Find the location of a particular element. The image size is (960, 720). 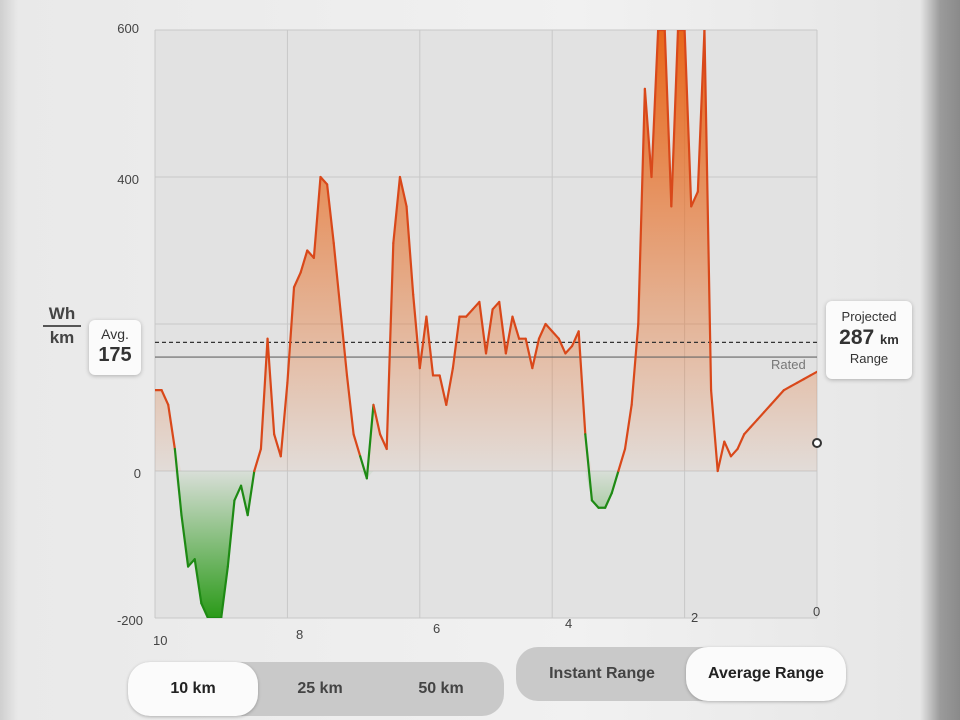

unit-top: Wh is located at coordinates (62, 313).